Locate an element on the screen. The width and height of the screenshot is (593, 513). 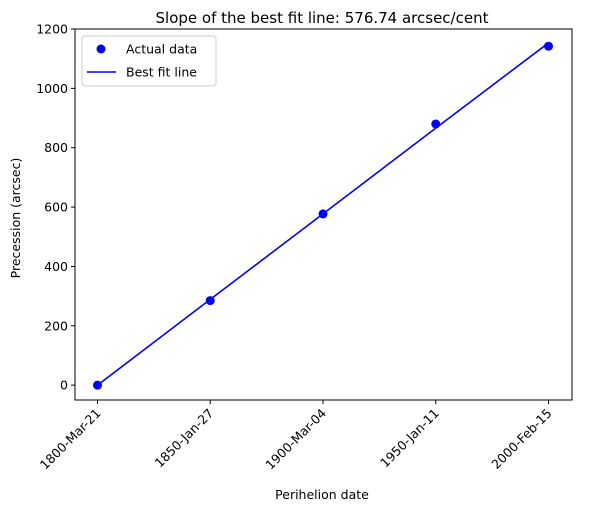
x-tick-label: 2000-Feb-15 is located at coordinates (521, 439).